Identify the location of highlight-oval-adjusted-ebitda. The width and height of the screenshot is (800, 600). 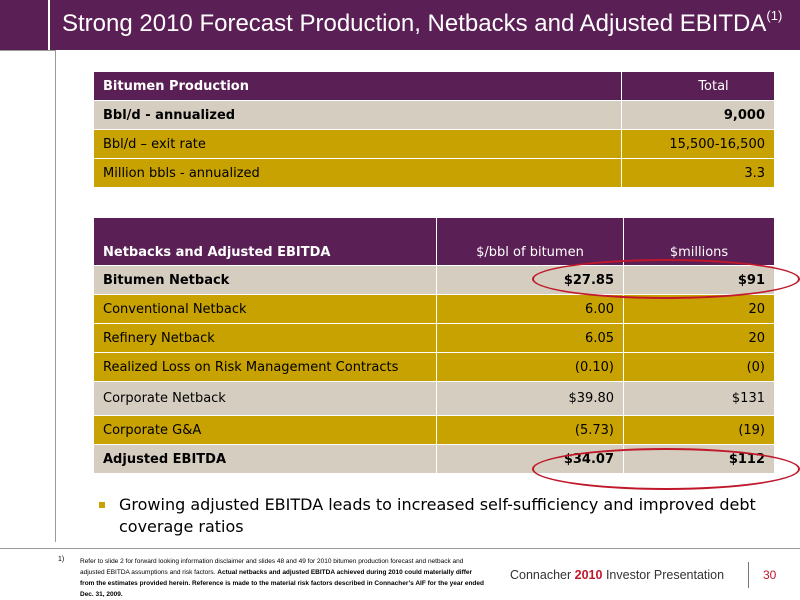
(666, 469).